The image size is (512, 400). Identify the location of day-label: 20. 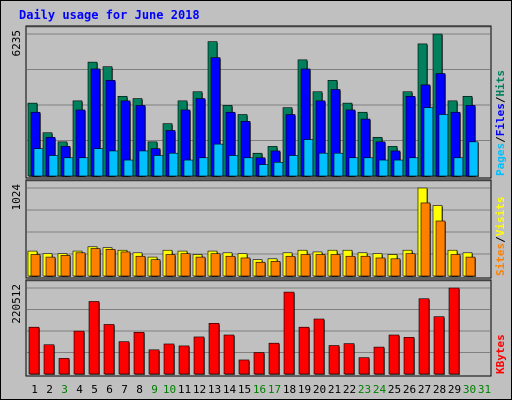
(319, 389).